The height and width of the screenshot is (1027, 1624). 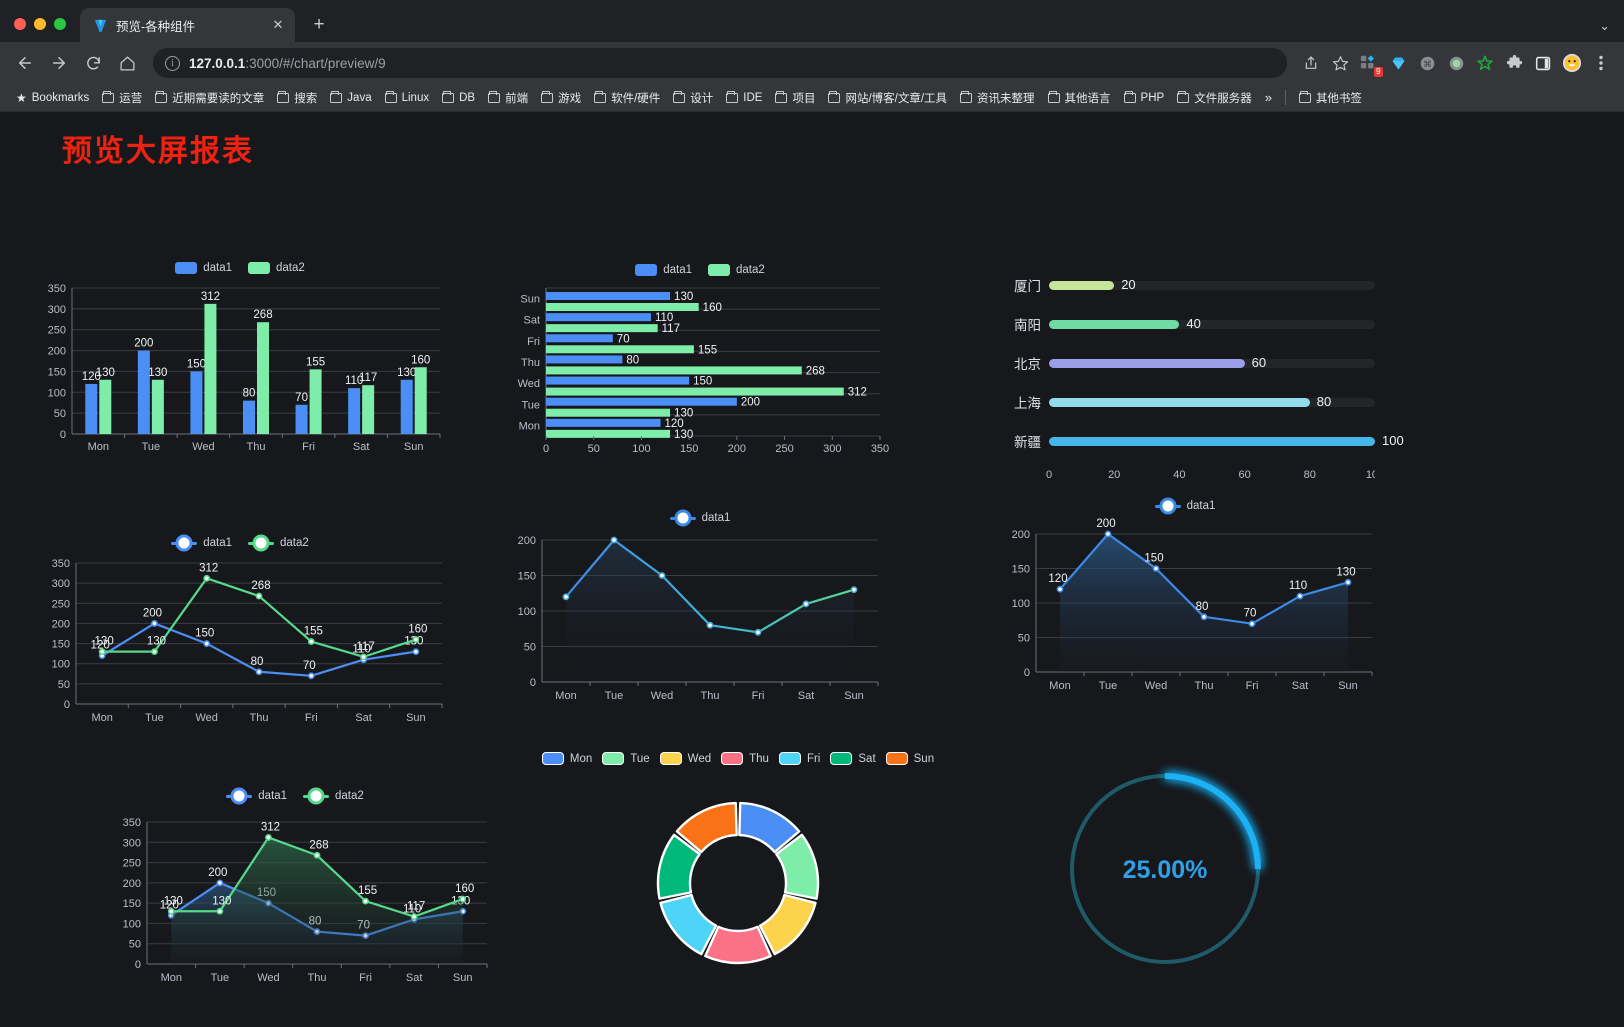 What do you see at coordinates (1485, 63) in the screenshot?
I see `star-outline-extension-icon` at bounding box center [1485, 63].